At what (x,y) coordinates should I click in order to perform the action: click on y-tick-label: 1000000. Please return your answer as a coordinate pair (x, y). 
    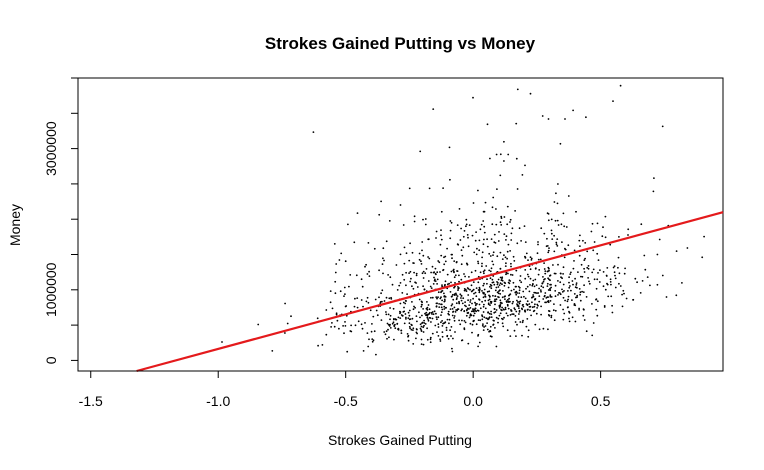
    Looking at the image, I should click on (51, 289).